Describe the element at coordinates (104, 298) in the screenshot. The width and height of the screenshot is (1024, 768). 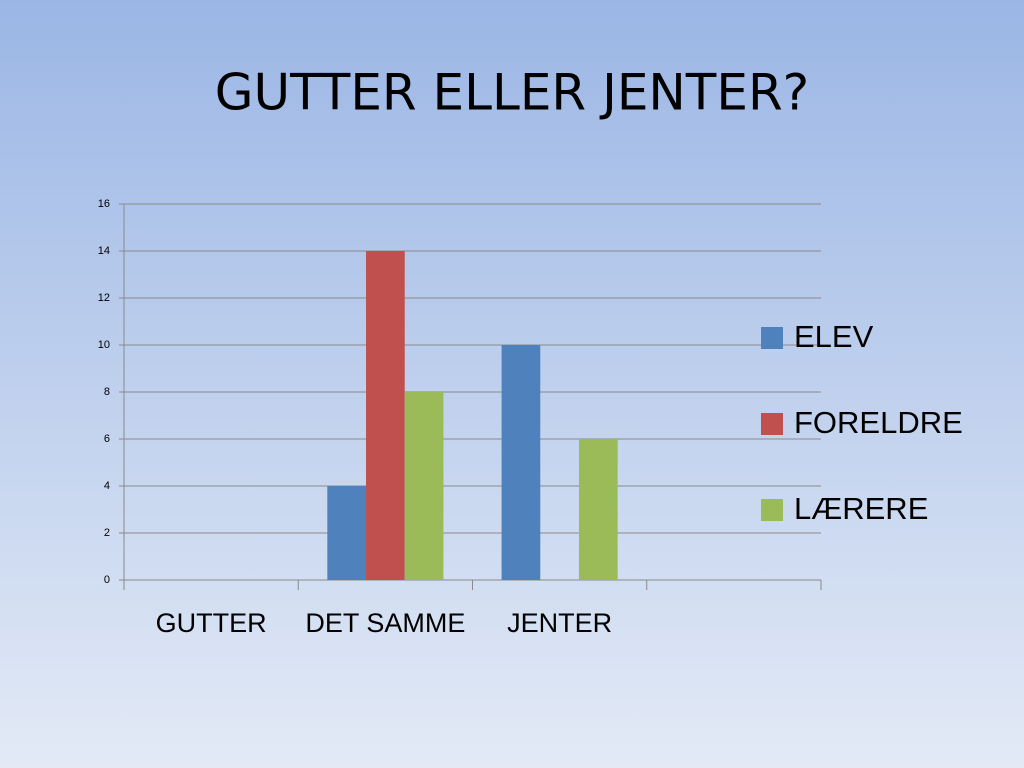
I see `y-tick-label: 12` at that location.